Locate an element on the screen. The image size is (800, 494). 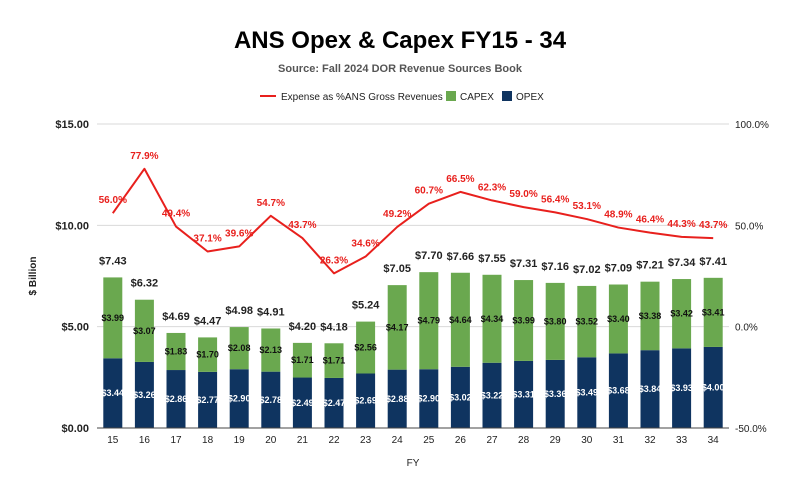
x-tick-label: 21 is located at coordinates (303, 440).